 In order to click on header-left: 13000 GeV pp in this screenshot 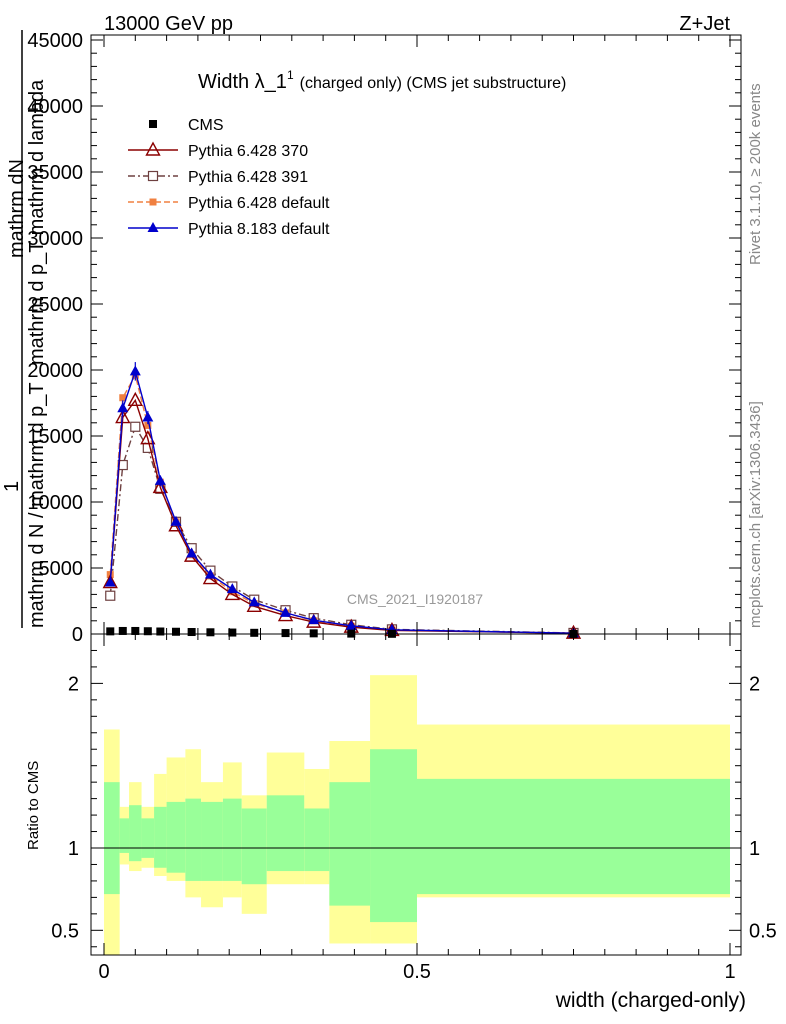, I will do `click(168, 24)`.